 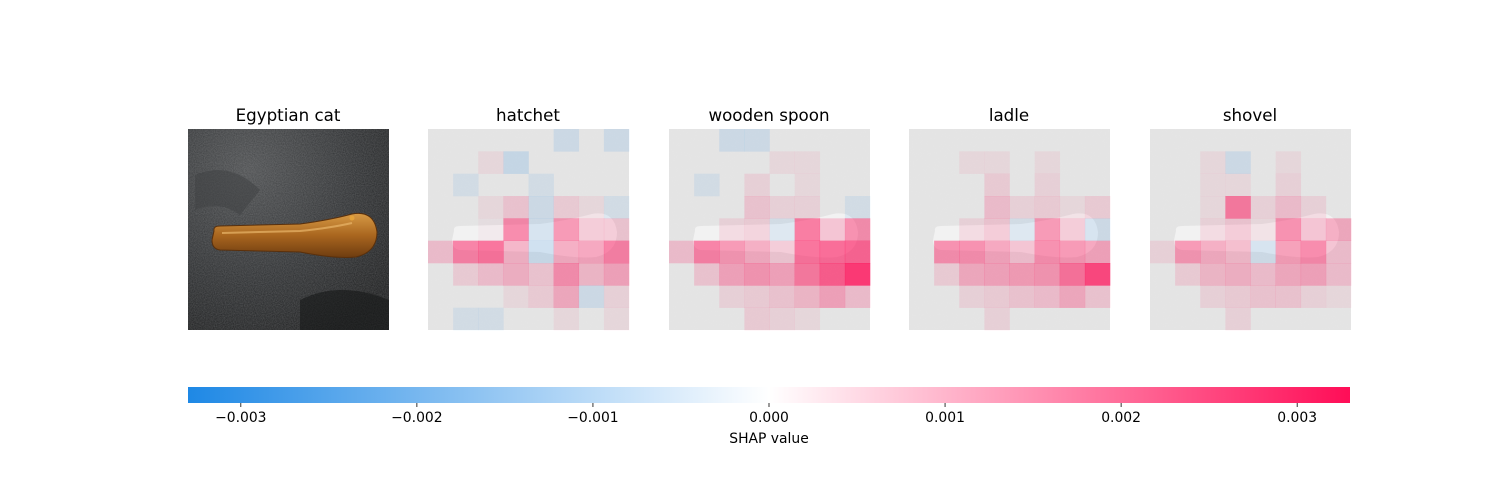 I want to click on original-image, so click(x=288, y=229).